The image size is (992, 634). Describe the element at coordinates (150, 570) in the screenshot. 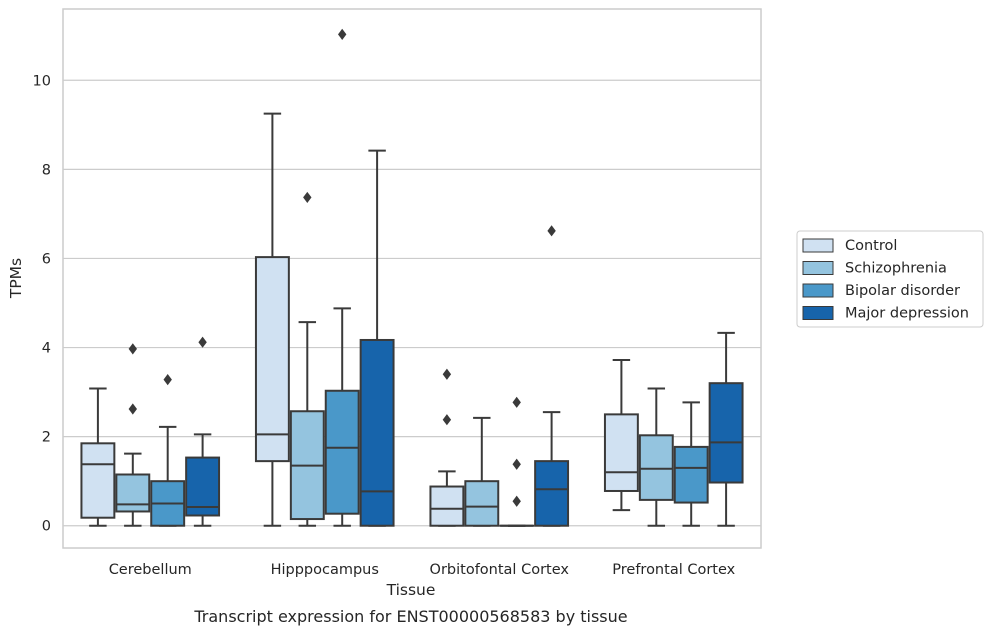

I see `x-tick-label: Cerebellum` at that location.